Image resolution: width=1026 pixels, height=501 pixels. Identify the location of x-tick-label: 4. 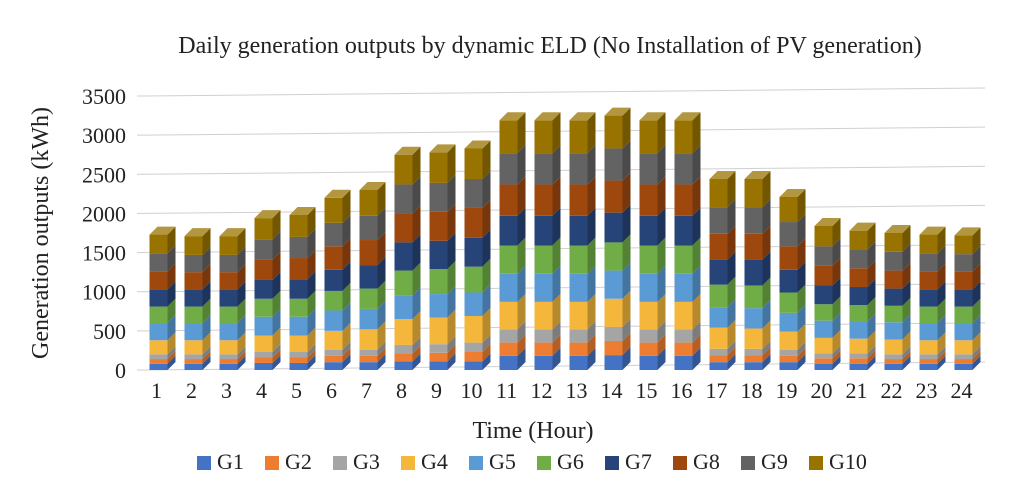
(261, 390).